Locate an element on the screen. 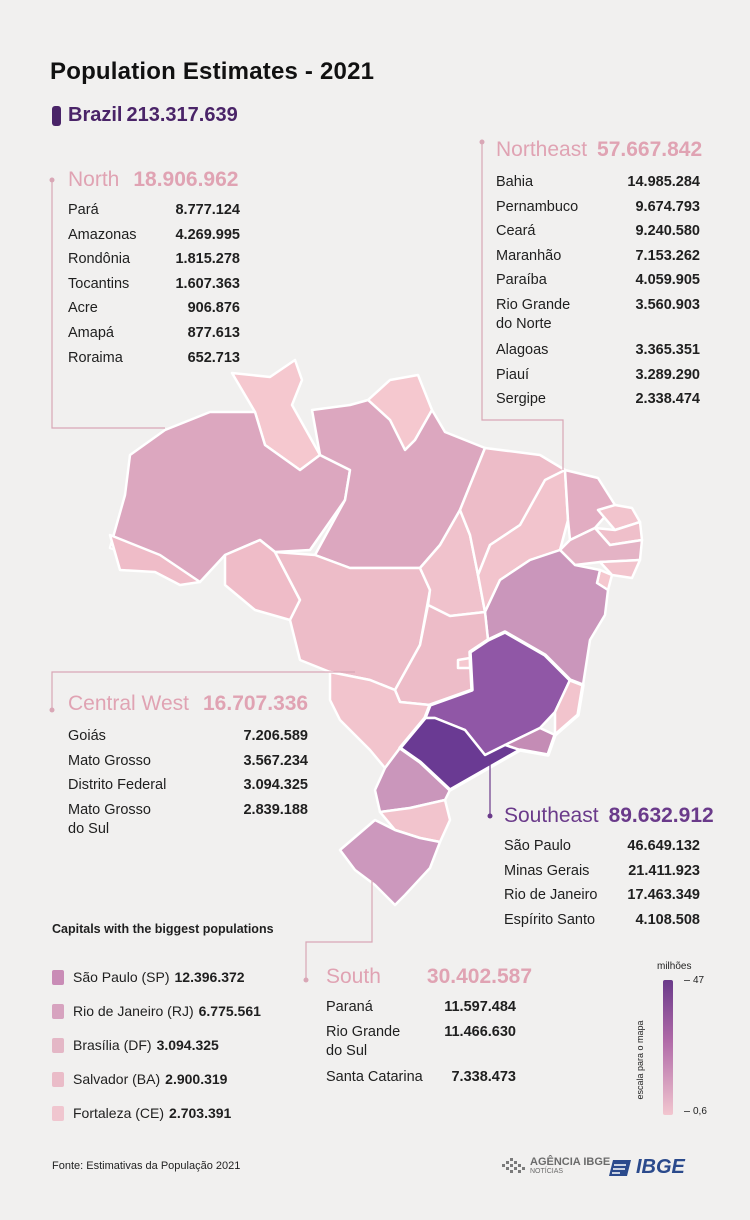 Image resolution: width=750 pixels, height=1220 pixels. state-value: 2.338.474 is located at coordinates (667, 399).